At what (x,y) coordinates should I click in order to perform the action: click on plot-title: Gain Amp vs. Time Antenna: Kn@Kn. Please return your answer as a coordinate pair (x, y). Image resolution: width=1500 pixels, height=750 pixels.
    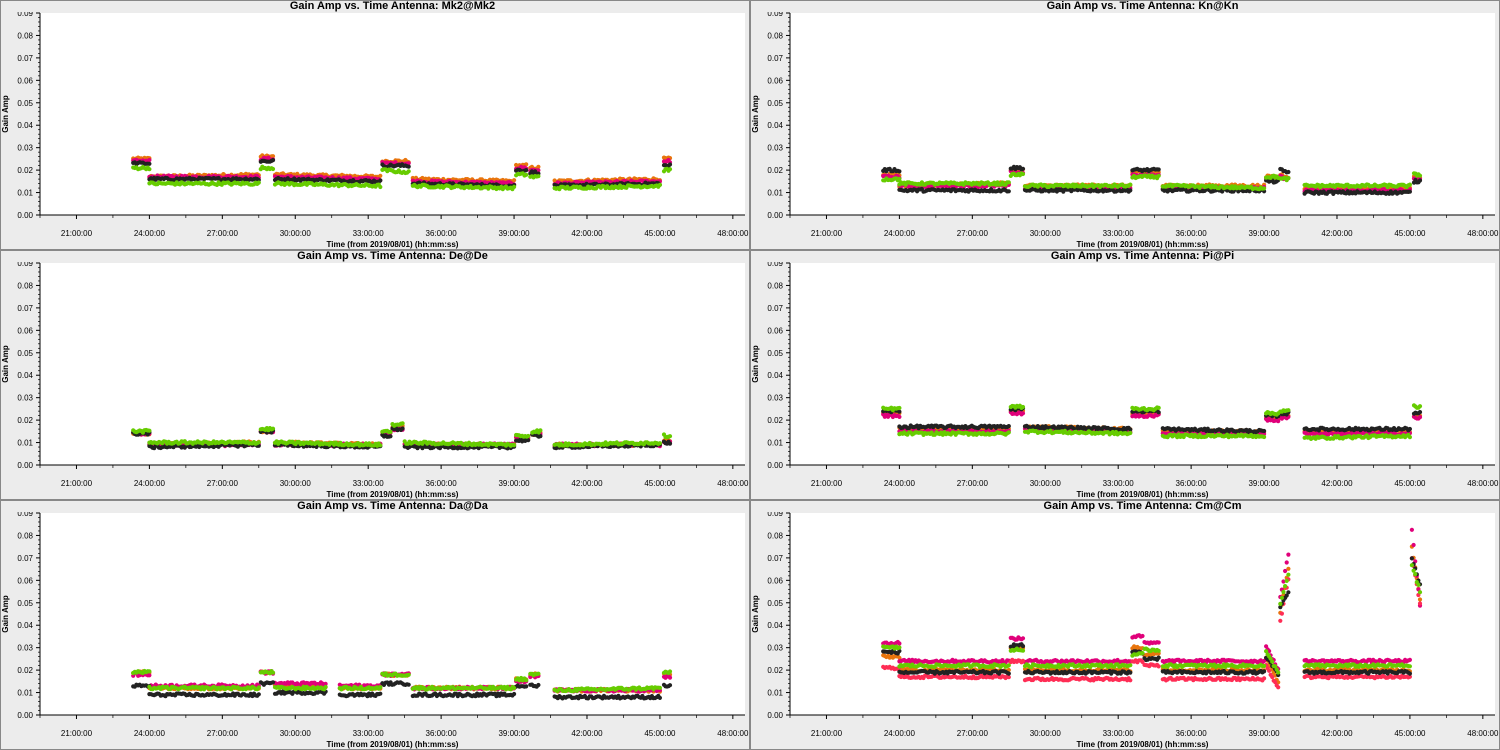
    Looking at the image, I should click on (1143, 6).